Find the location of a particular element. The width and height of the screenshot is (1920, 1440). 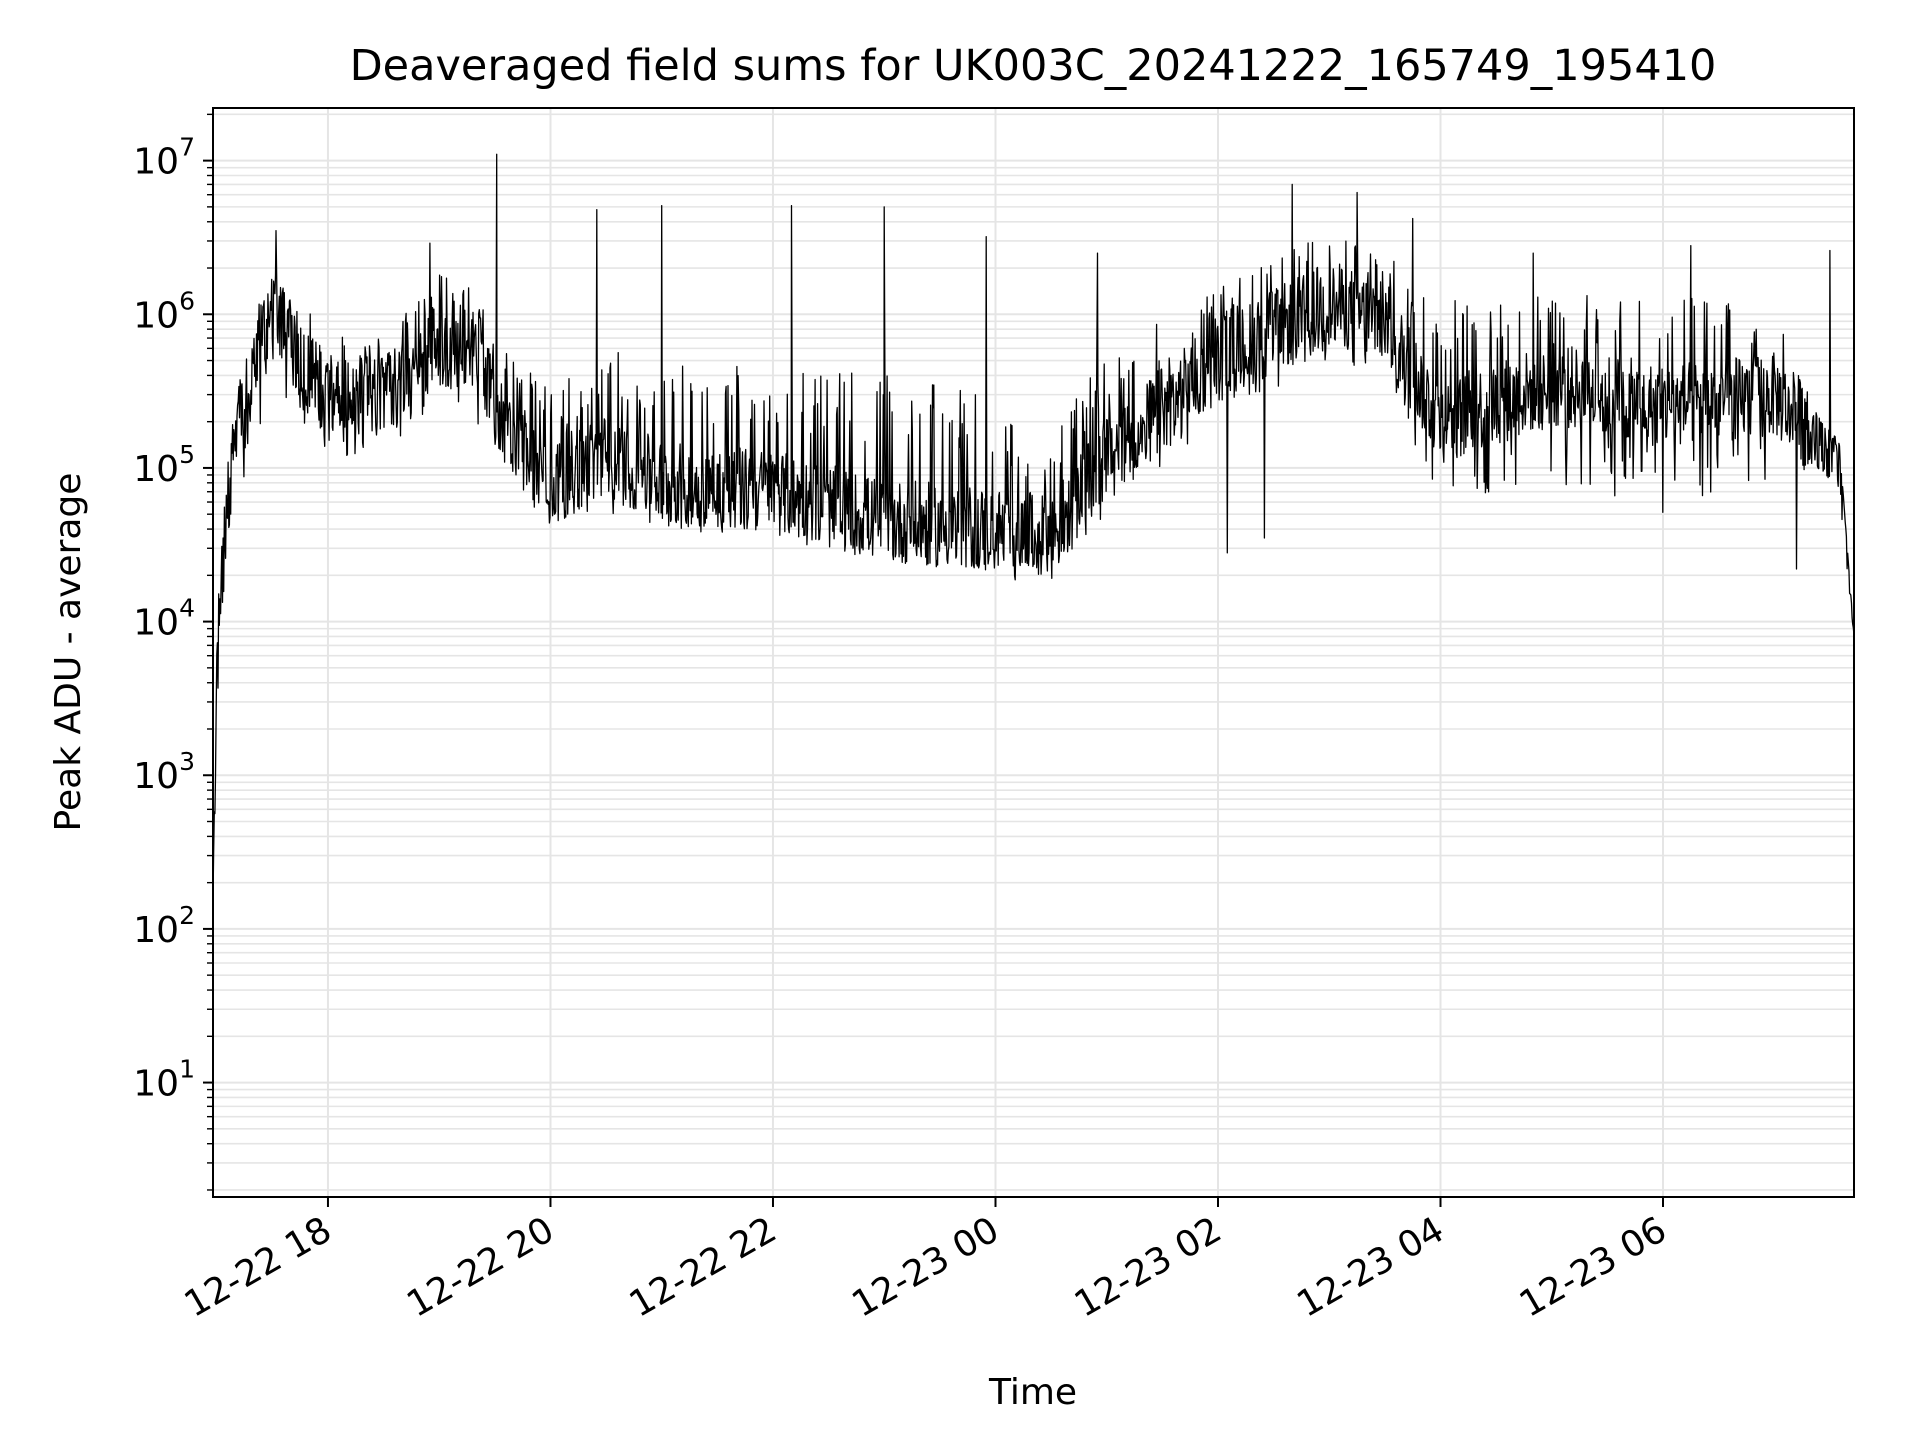

x-axis-label: Time is located at coordinates (1032, 1392).